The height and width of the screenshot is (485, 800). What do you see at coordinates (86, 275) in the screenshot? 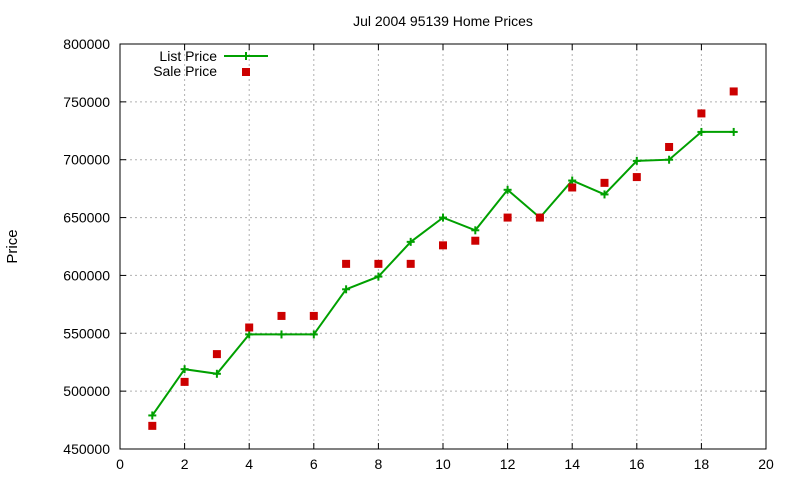
I see `y-tick-label: 600000` at bounding box center [86, 275].